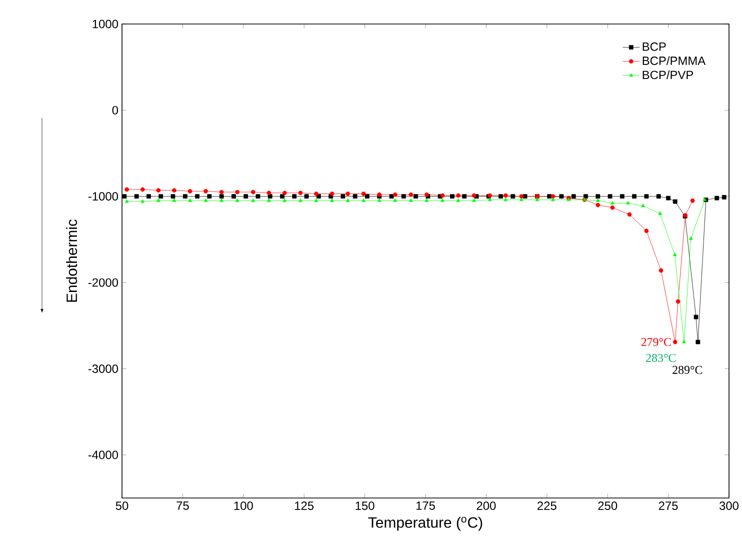 The image size is (742, 545). Describe the element at coordinates (103, 282) in the screenshot. I see `y-tick-label: -2000` at that location.